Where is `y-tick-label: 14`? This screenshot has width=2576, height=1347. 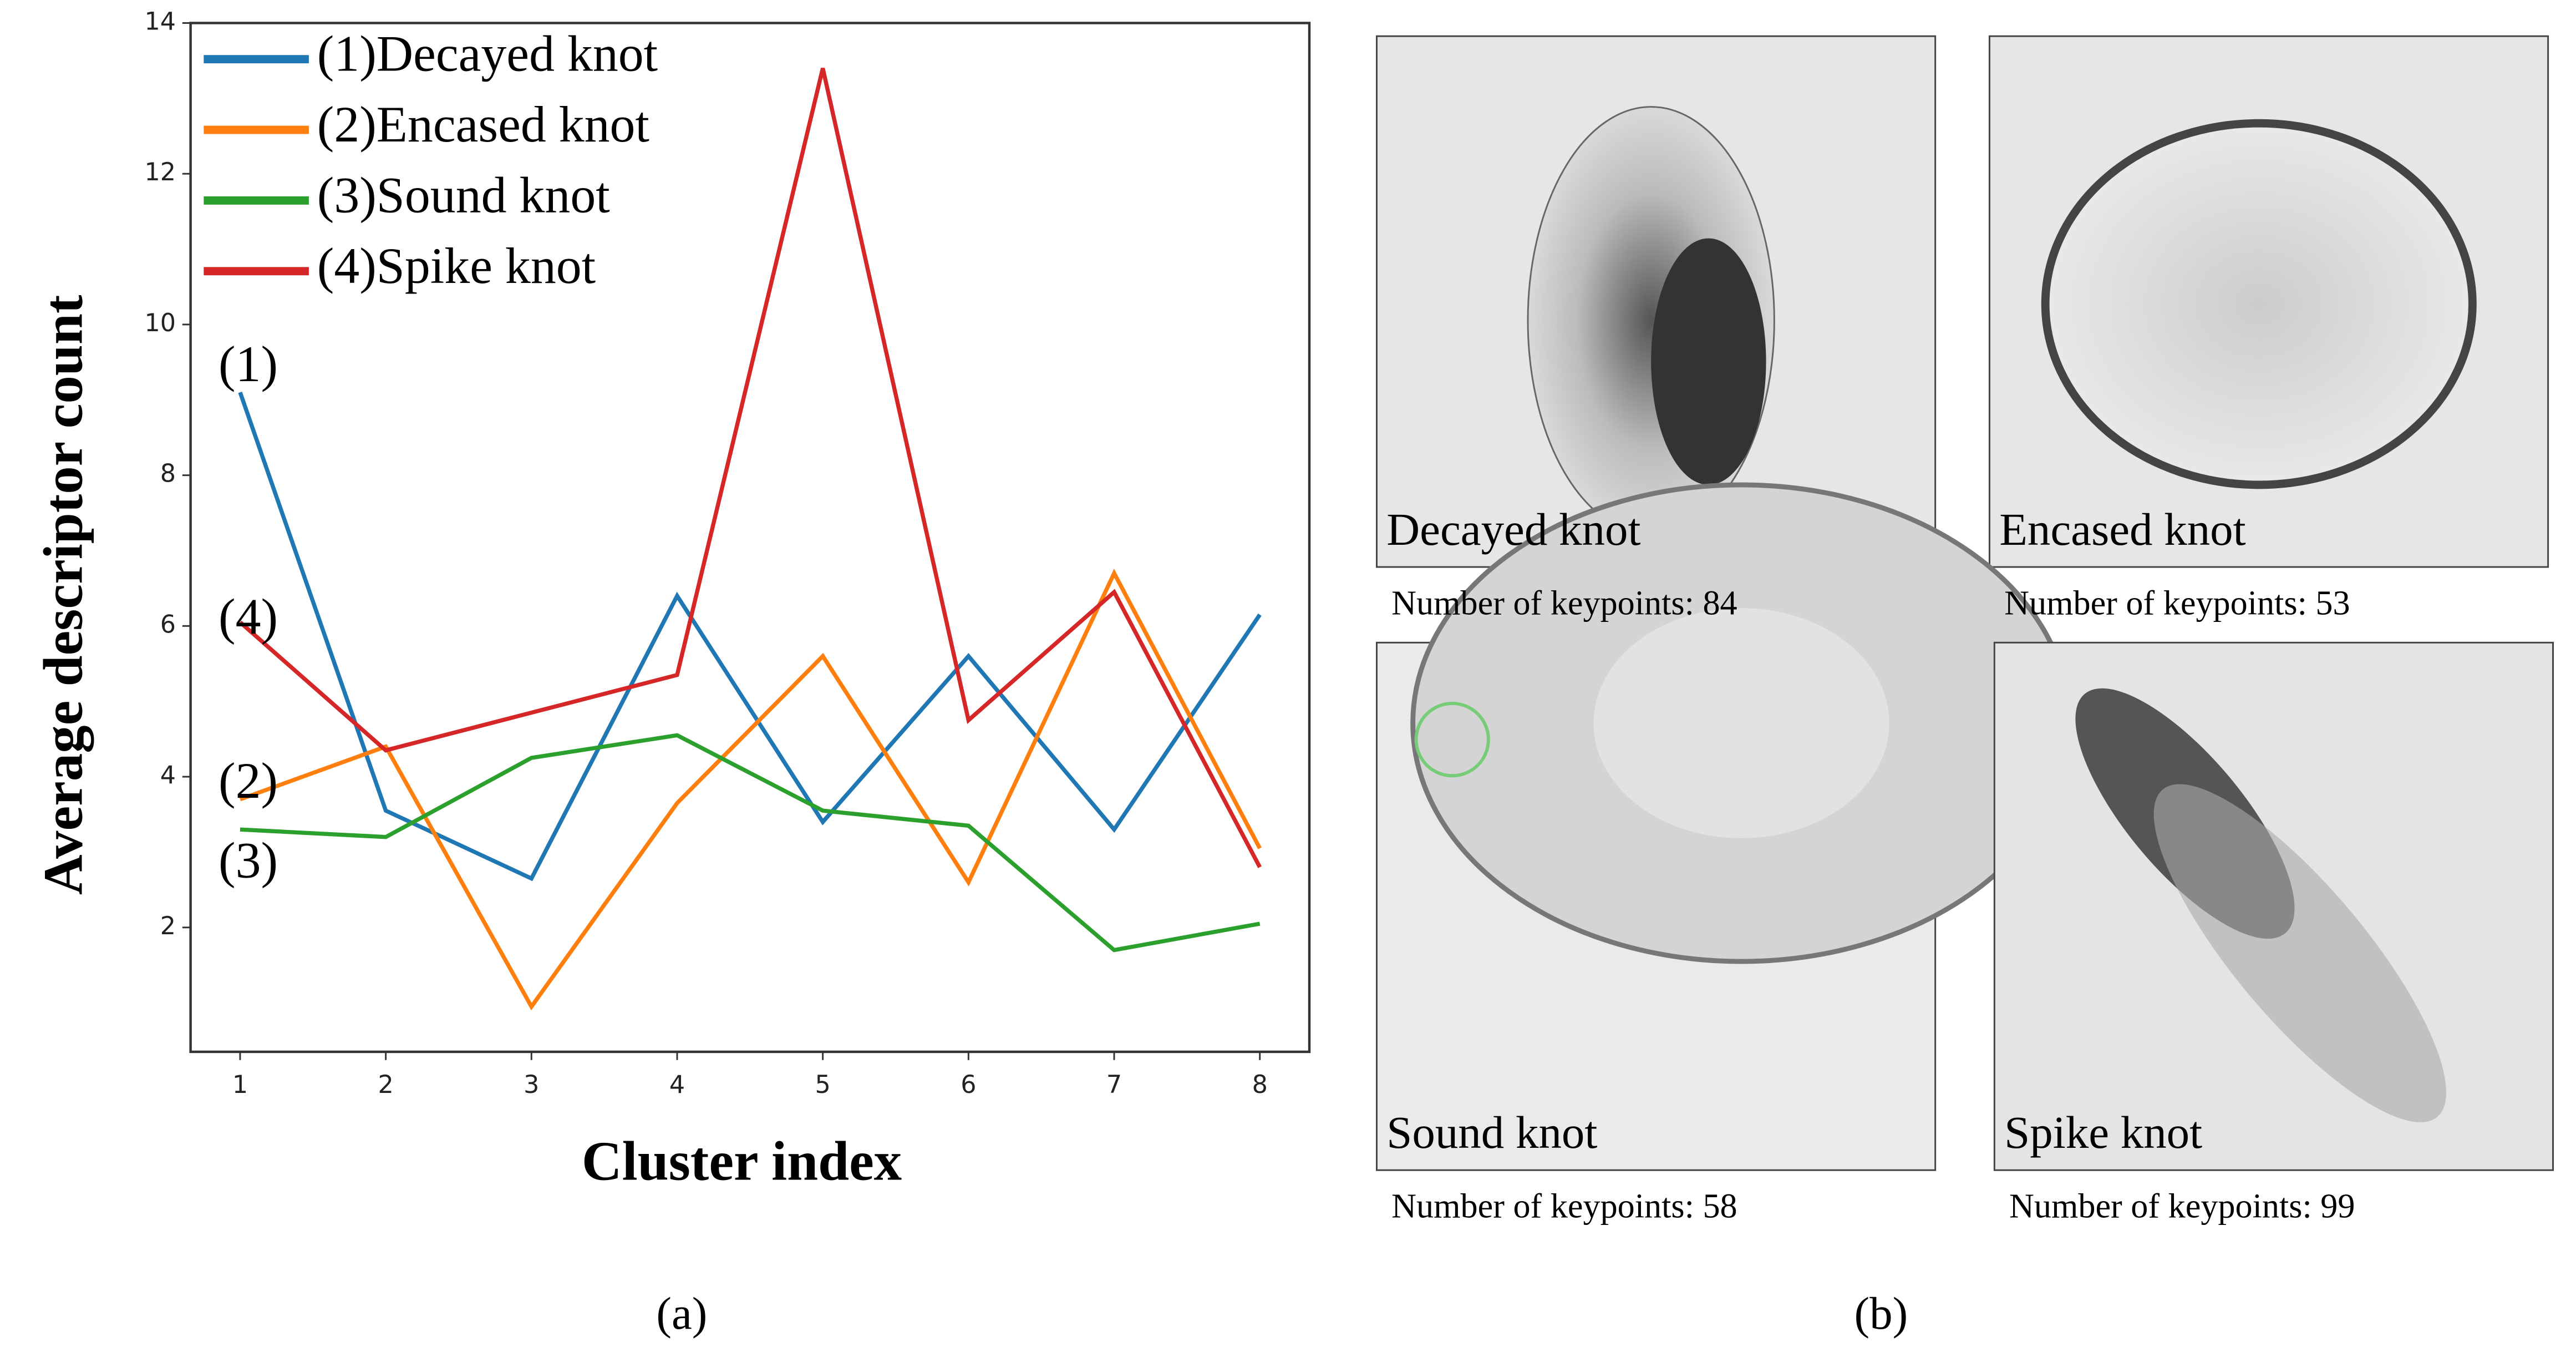
y-tick-label: 14 is located at coordinates (160, 22).